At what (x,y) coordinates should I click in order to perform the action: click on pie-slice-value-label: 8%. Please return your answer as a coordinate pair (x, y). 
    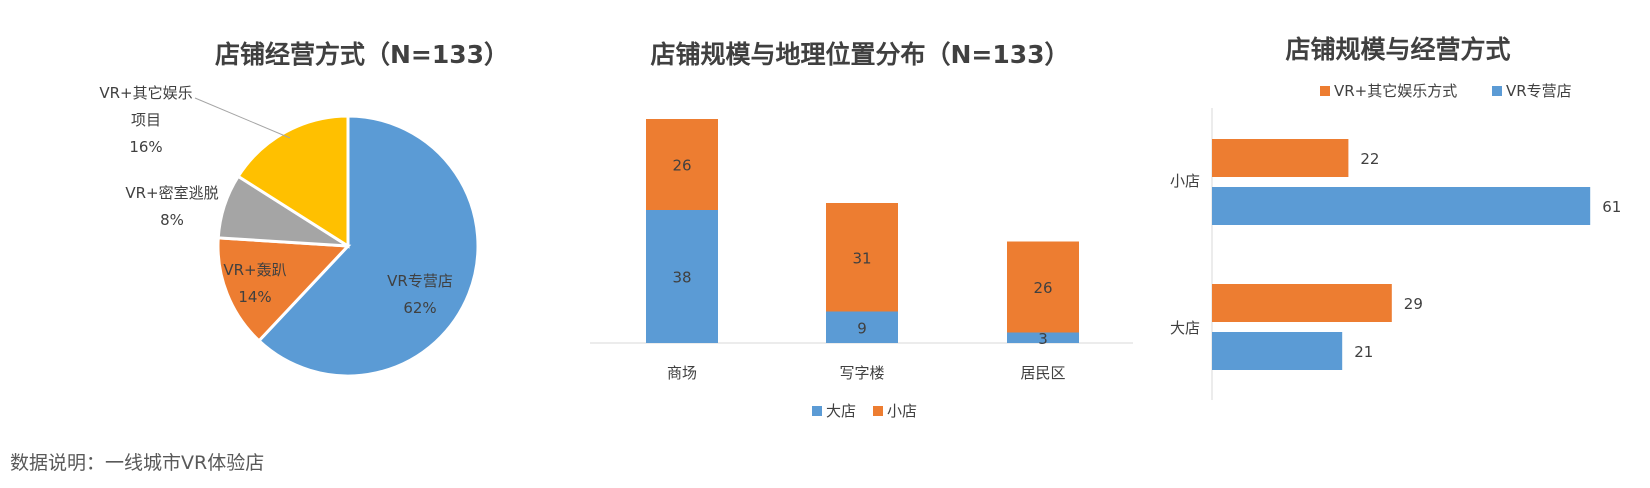
    Looking at the image, I should click on (172, 220).